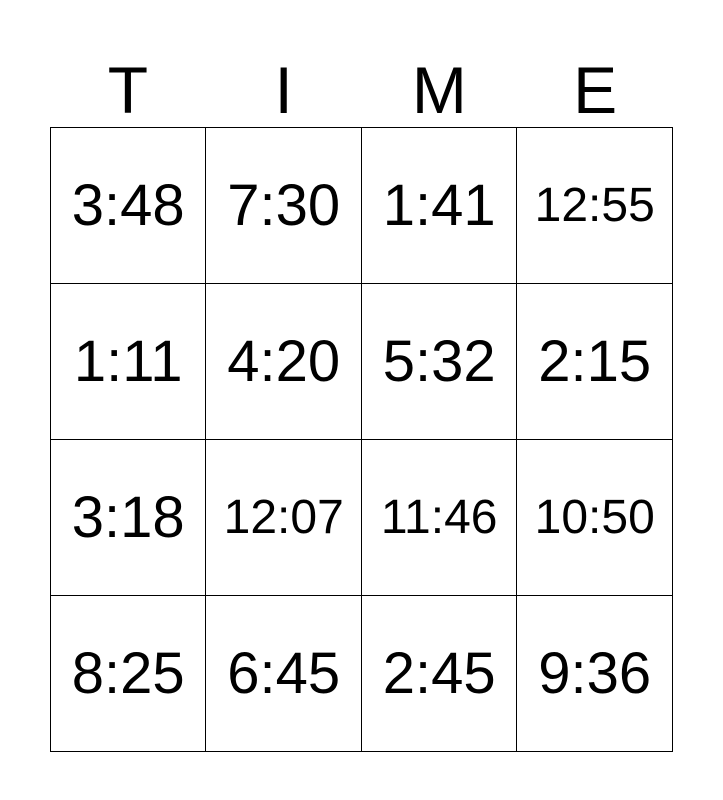 This screenshot has width=723, height=800. Describe the element at coordinates (128, 517) in the screenshot. I see `bingo-cell: 3:18` at that location.